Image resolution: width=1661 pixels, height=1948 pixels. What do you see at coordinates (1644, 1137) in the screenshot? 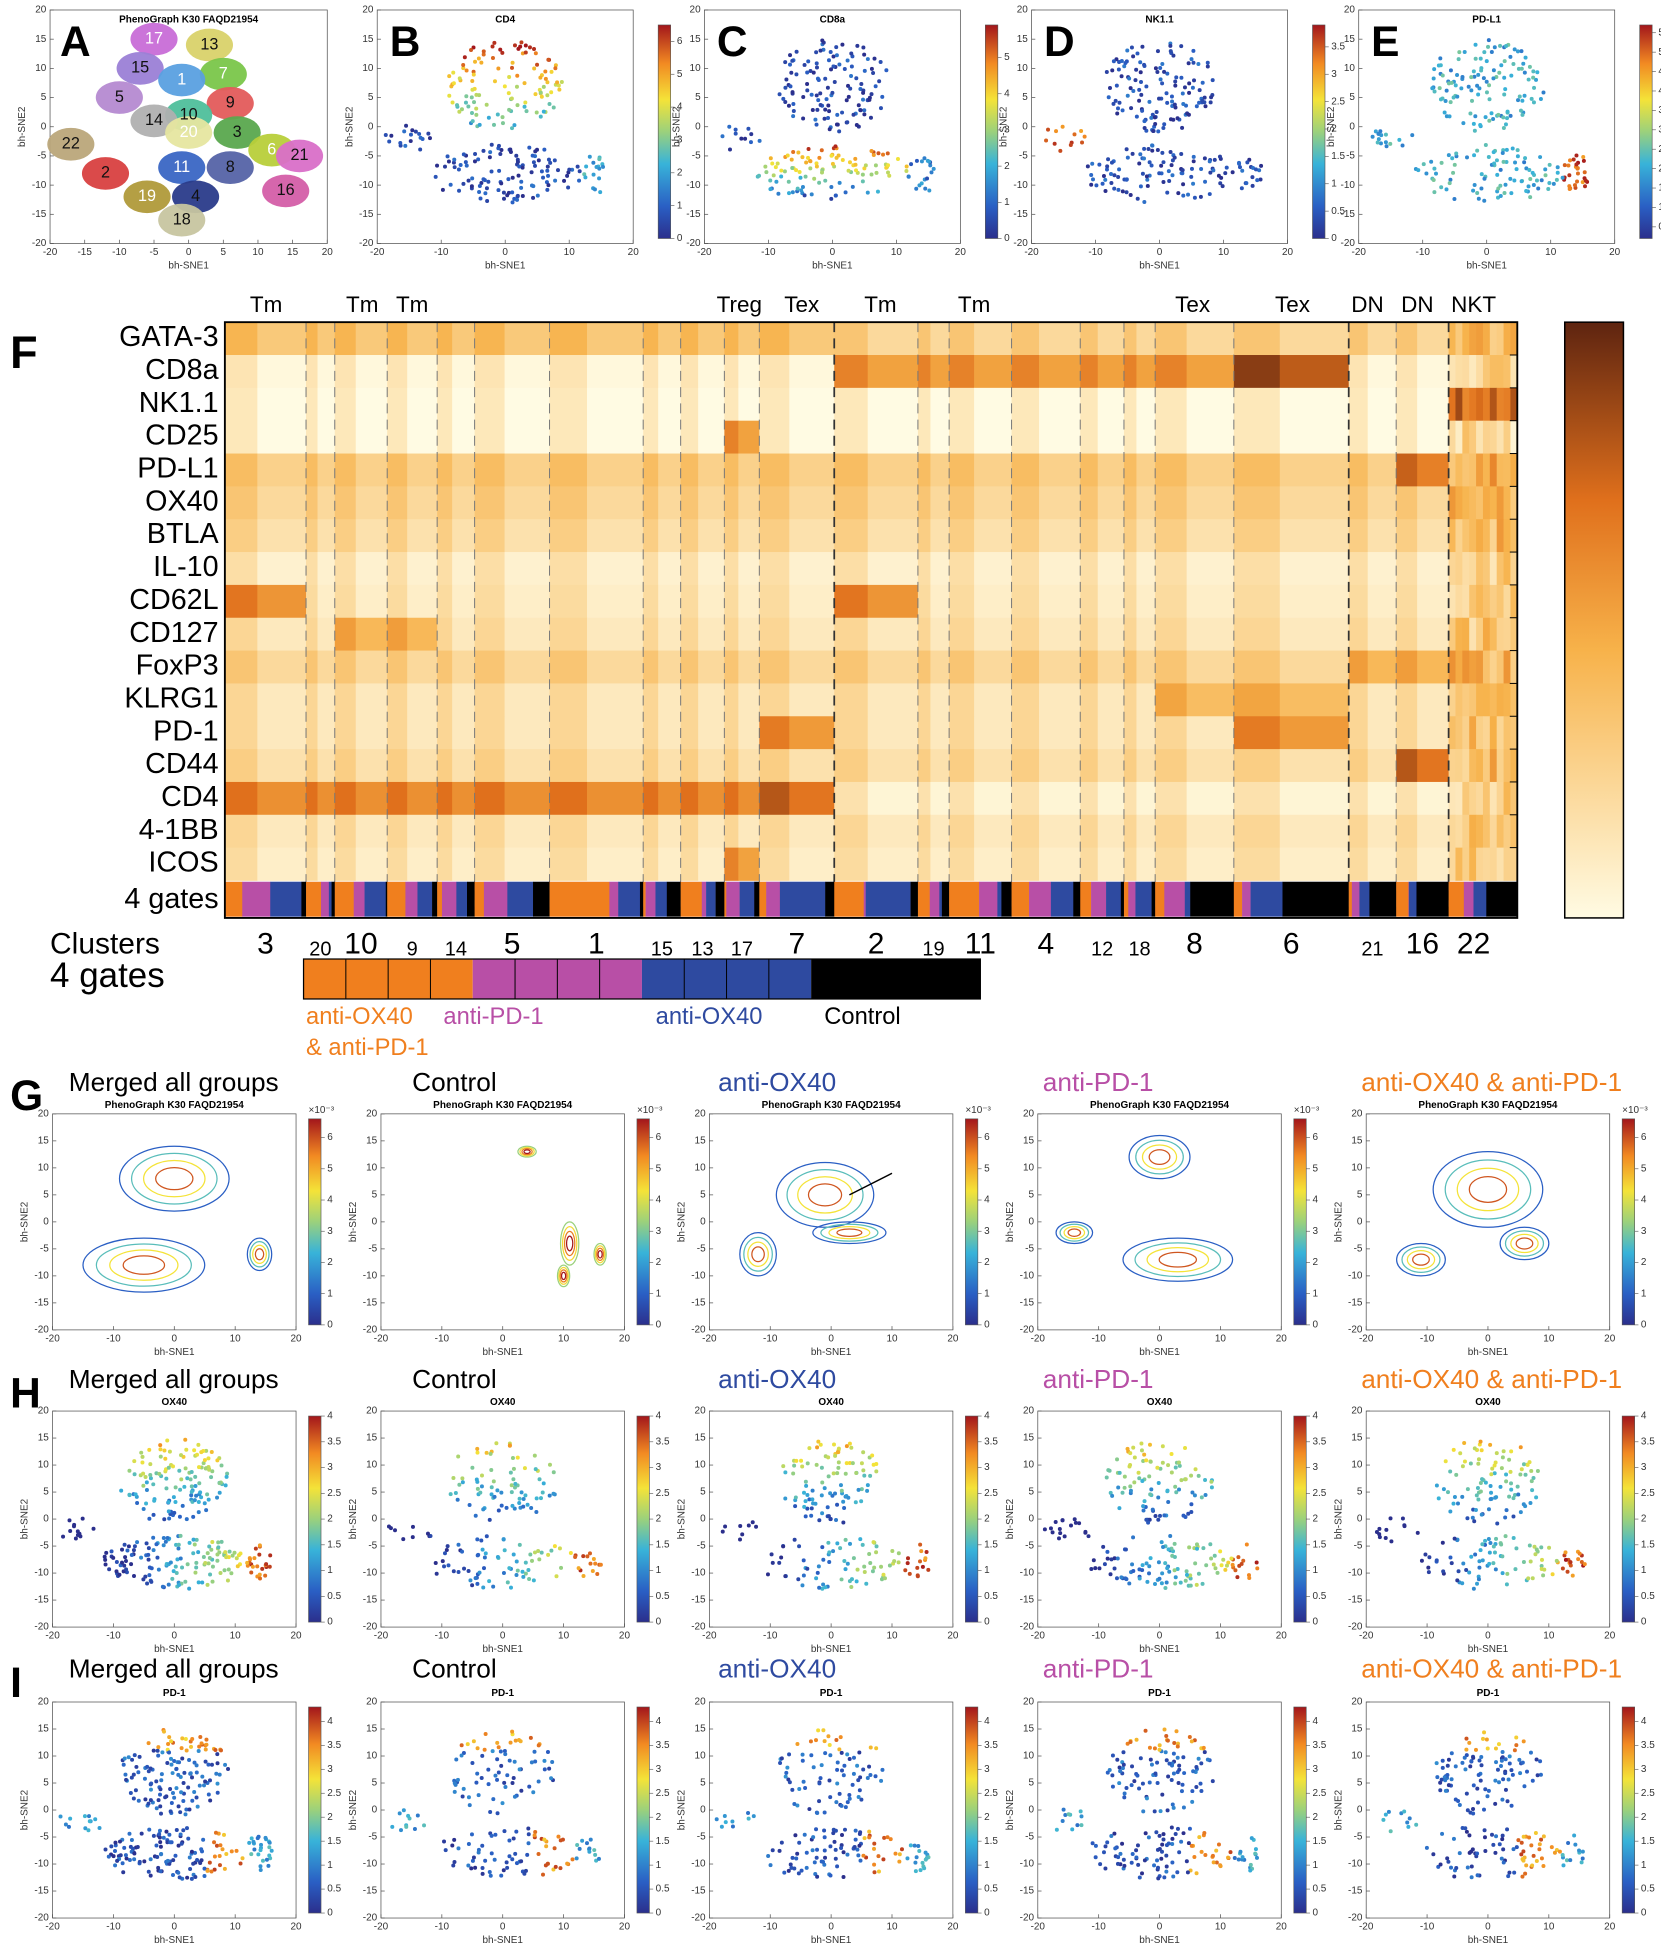
I see `colorbar-tick-label: 6` at bounding box center [1644, 1137].